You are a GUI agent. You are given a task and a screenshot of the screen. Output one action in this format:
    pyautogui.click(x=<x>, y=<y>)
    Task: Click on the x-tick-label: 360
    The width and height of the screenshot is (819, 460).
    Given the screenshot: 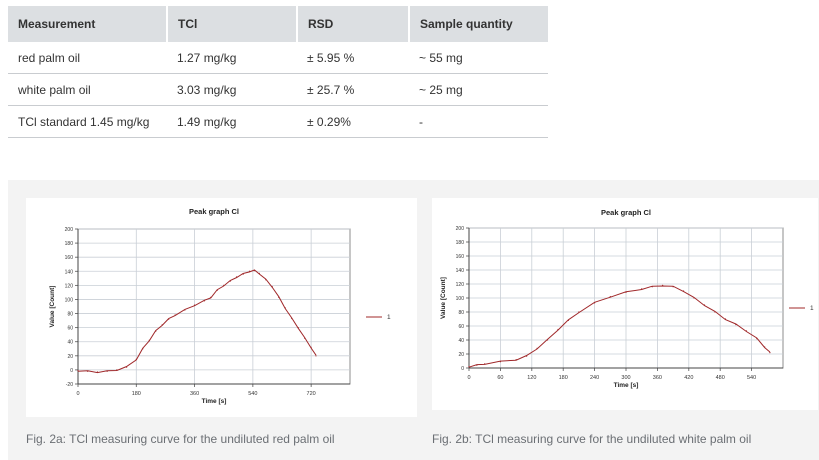 What is the action you would take?
    pyautogui.click(x=194, y=394)
    